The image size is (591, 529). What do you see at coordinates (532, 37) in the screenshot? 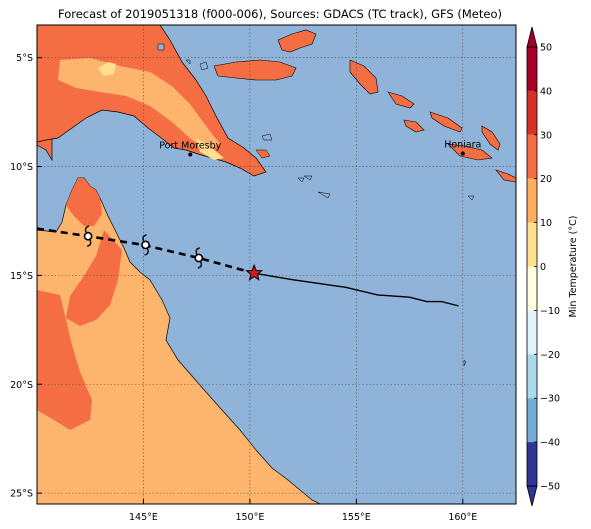
I see `colorbar-max-arrow` at bounding box center [532, 37].